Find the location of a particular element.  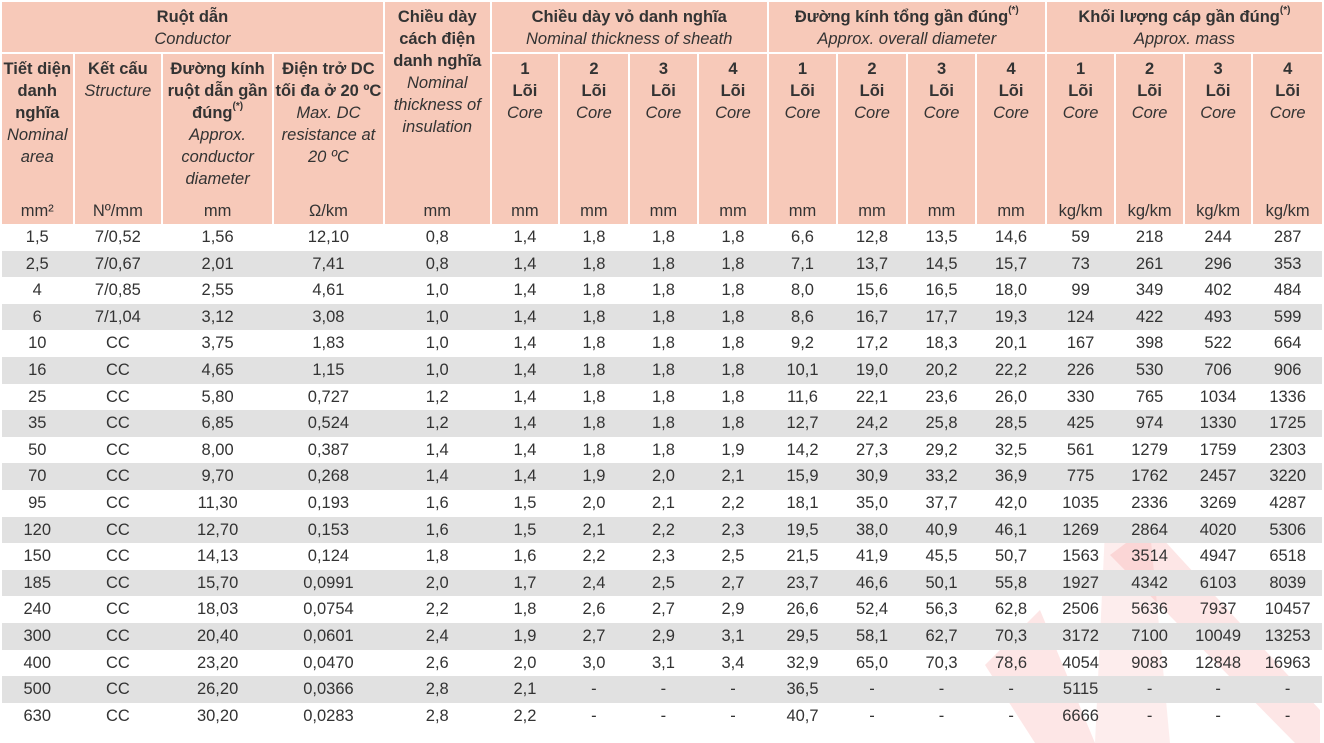

table-cell: 2303 is located at coordinates (1288, 449).